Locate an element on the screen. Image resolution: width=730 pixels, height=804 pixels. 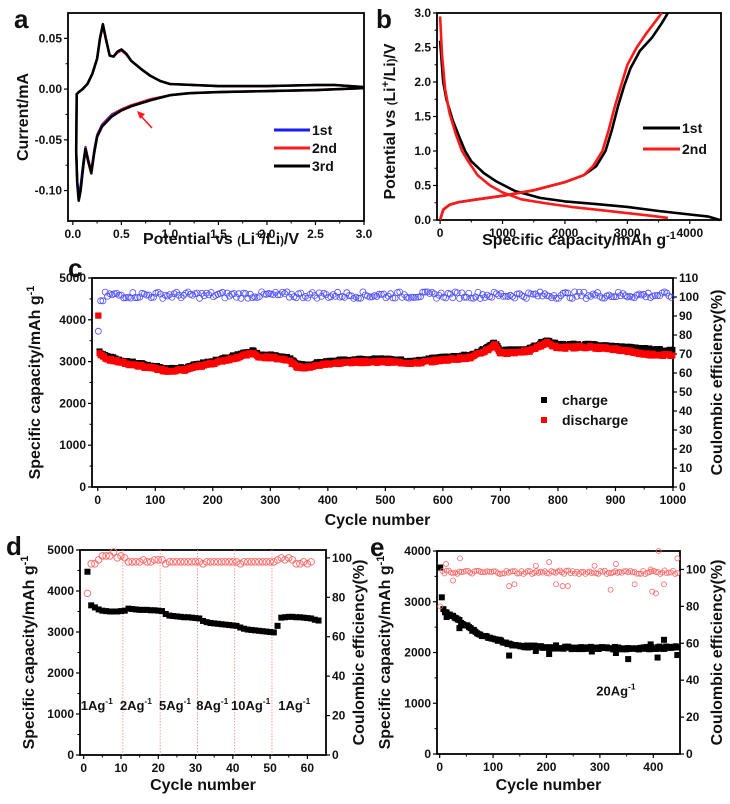
plot-frame is located at coordinates (579, 116).